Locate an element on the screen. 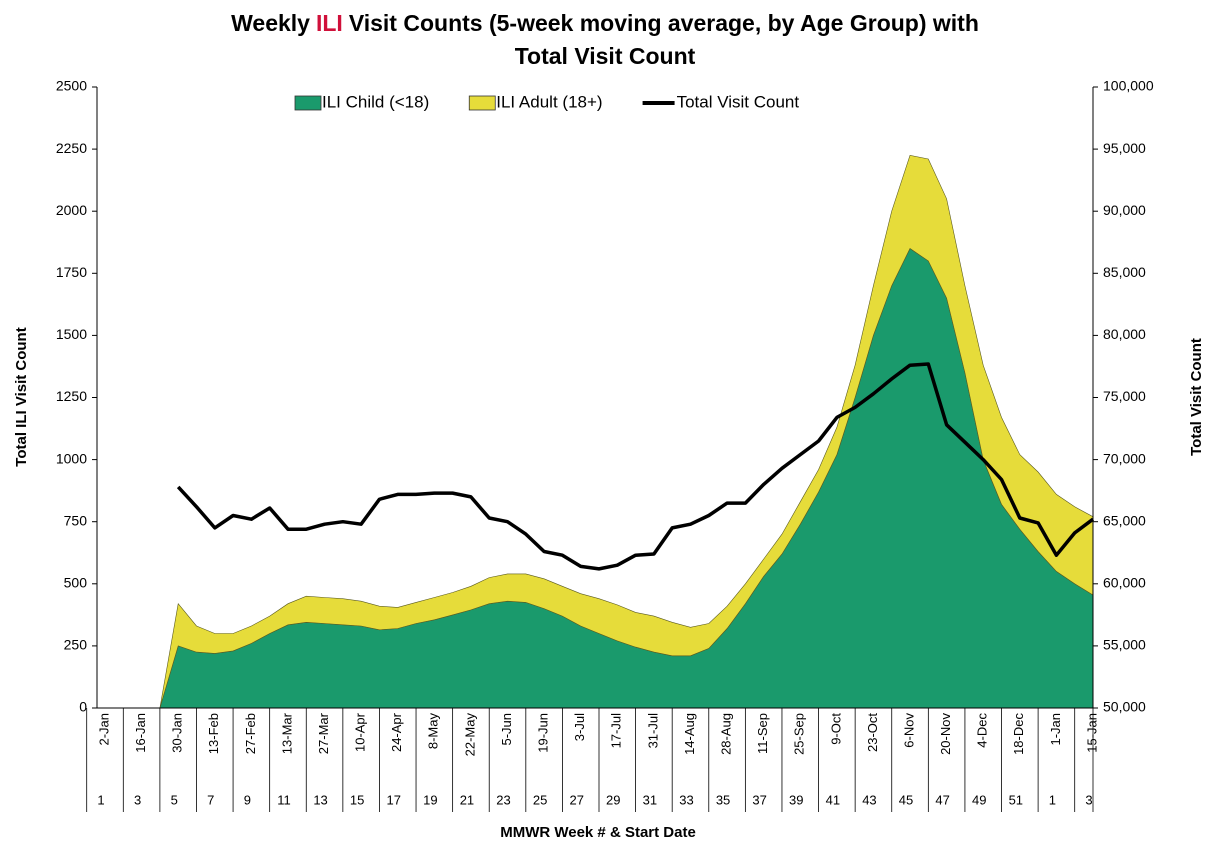 Image resolution: width=1209 pixels, height=844 pixels. legend-label: ILI Adult (18+) is located at coordinates (549, 101).